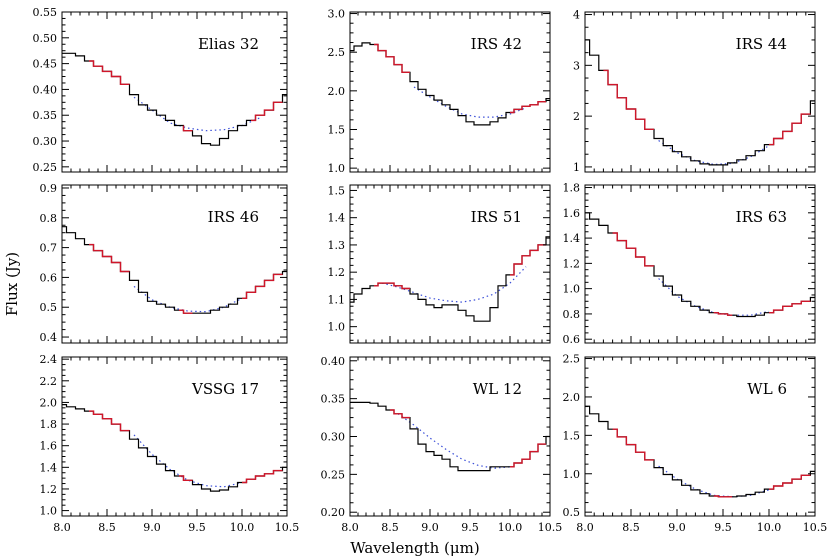  I want to click on y-tick-label: 0.55, so click(45, 12).